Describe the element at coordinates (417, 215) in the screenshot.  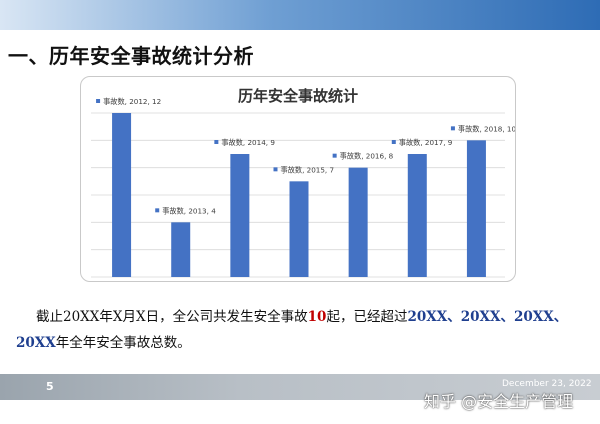
I see `bar-2017` at that location.